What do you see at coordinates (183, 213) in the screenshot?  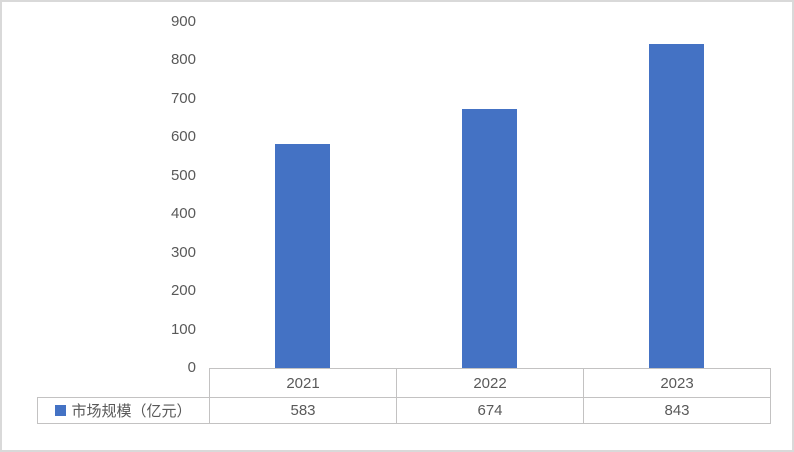 I see `y-tick-label: 400` at bounding box center [183, 213].